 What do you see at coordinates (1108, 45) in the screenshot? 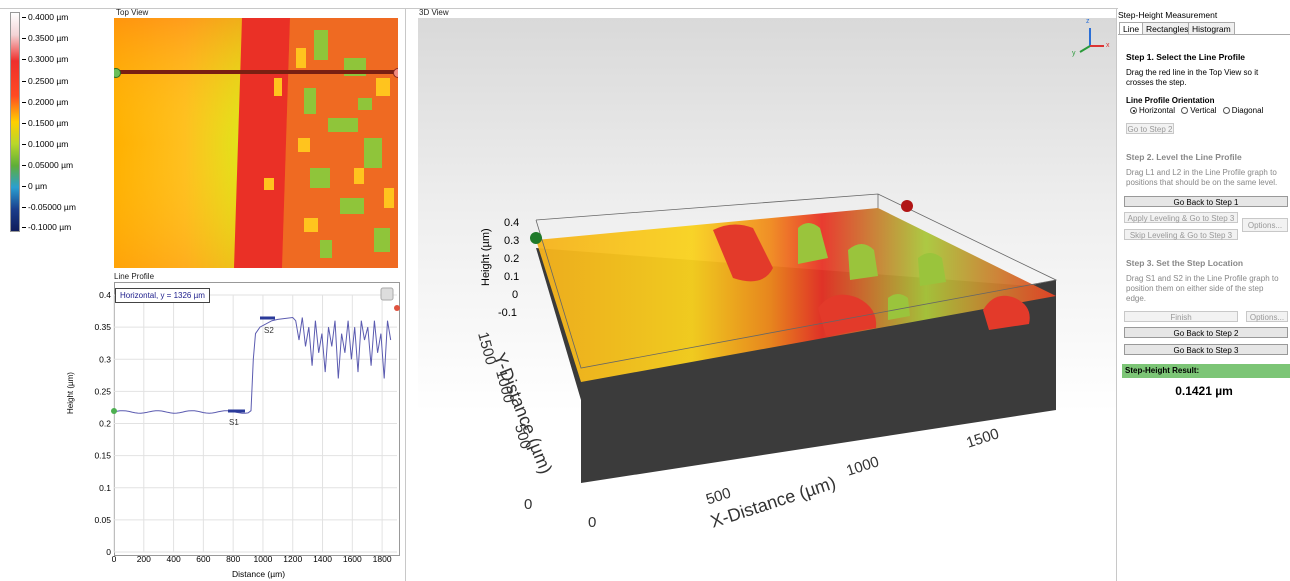
I see `axis-icon-x-label: x` at bounding box center [1108, 45].